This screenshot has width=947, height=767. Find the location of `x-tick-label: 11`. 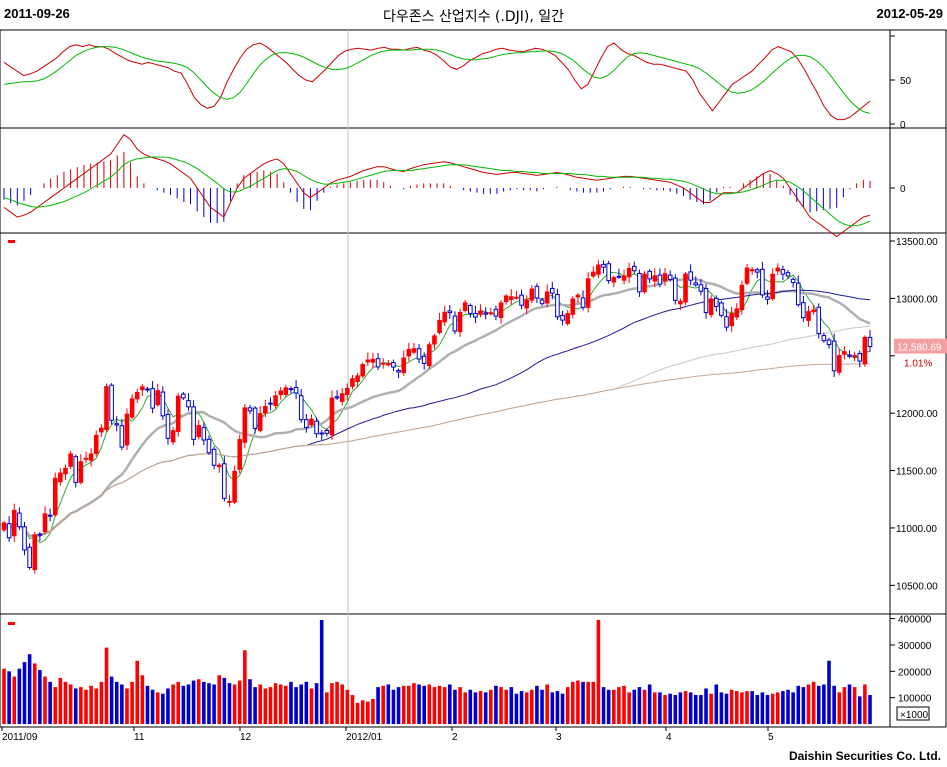

x-tick-label: 11 is located at coordinates (139, 737).